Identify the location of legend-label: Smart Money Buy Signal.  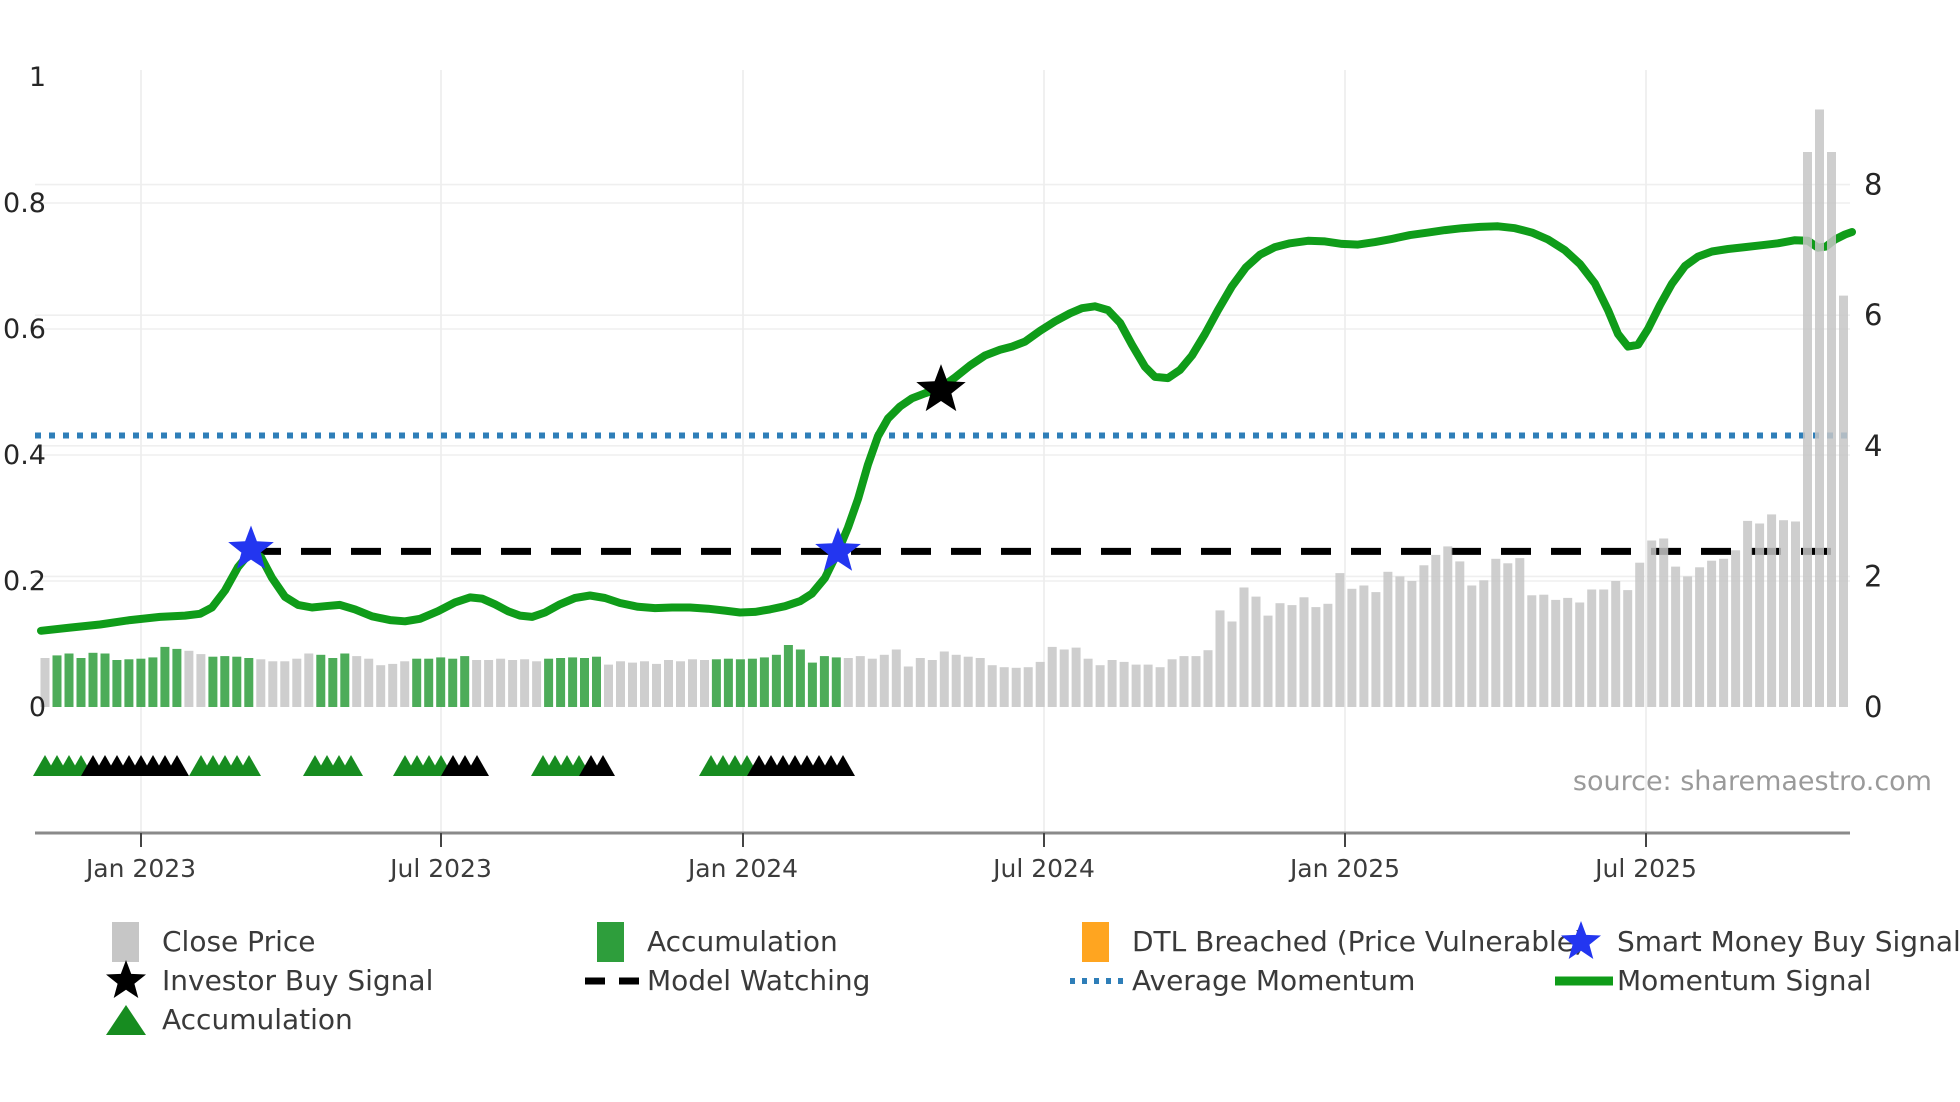
(1788, 941).